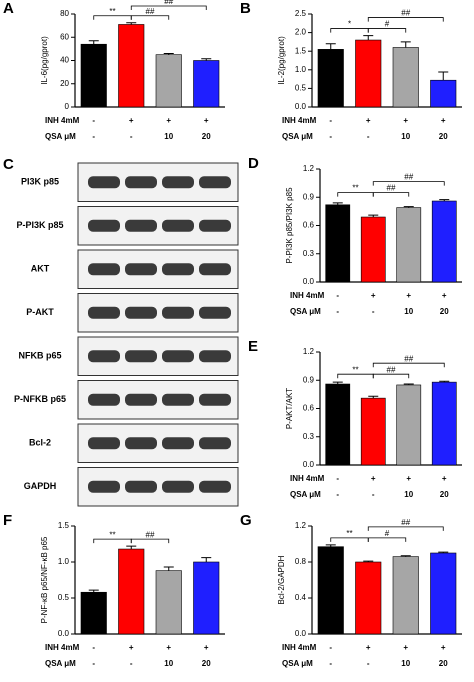  I want to click on y-tick-label: 0, so click(67, 106).